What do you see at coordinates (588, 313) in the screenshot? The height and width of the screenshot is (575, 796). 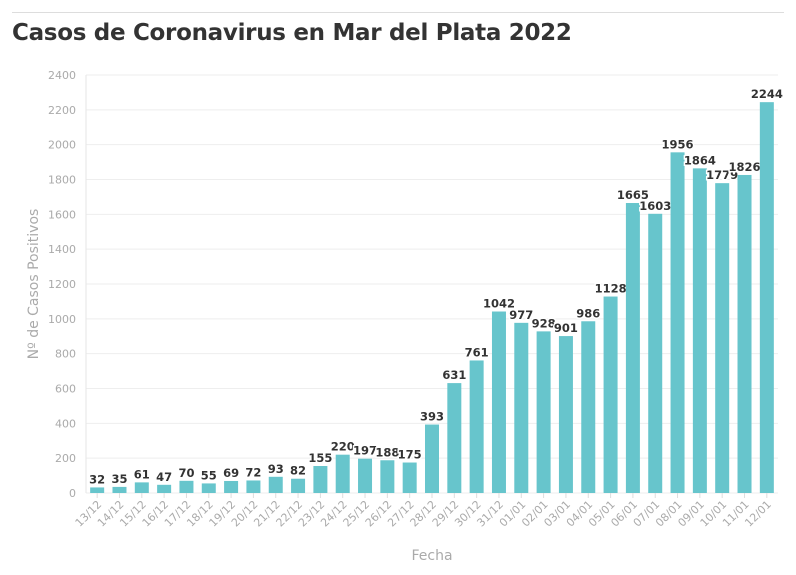 I see `data-label: 986` at bounding box center [588, 313].